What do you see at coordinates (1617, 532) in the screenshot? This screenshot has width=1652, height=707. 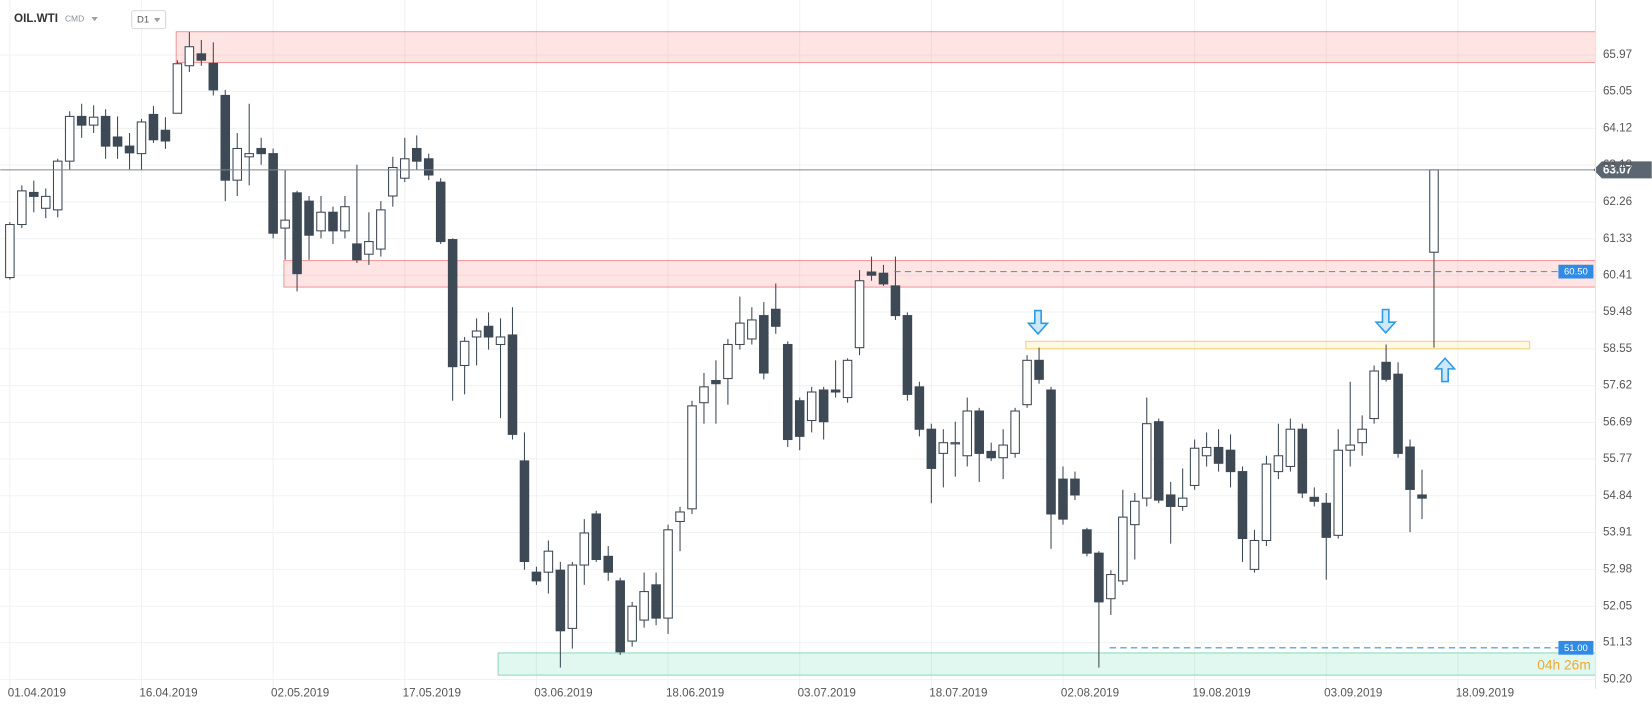 I see `y-tick-label: 53.91` at bounding box center [1617, 532].